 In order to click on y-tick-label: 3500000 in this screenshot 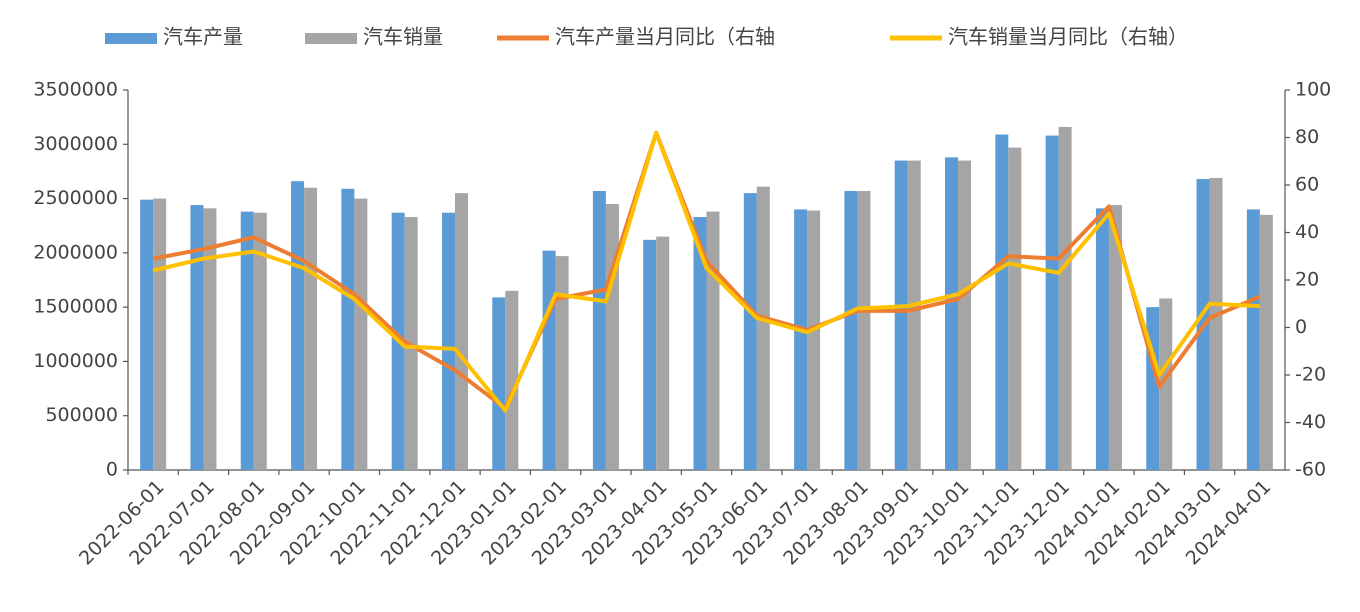, I will do `click(75, 90)`.